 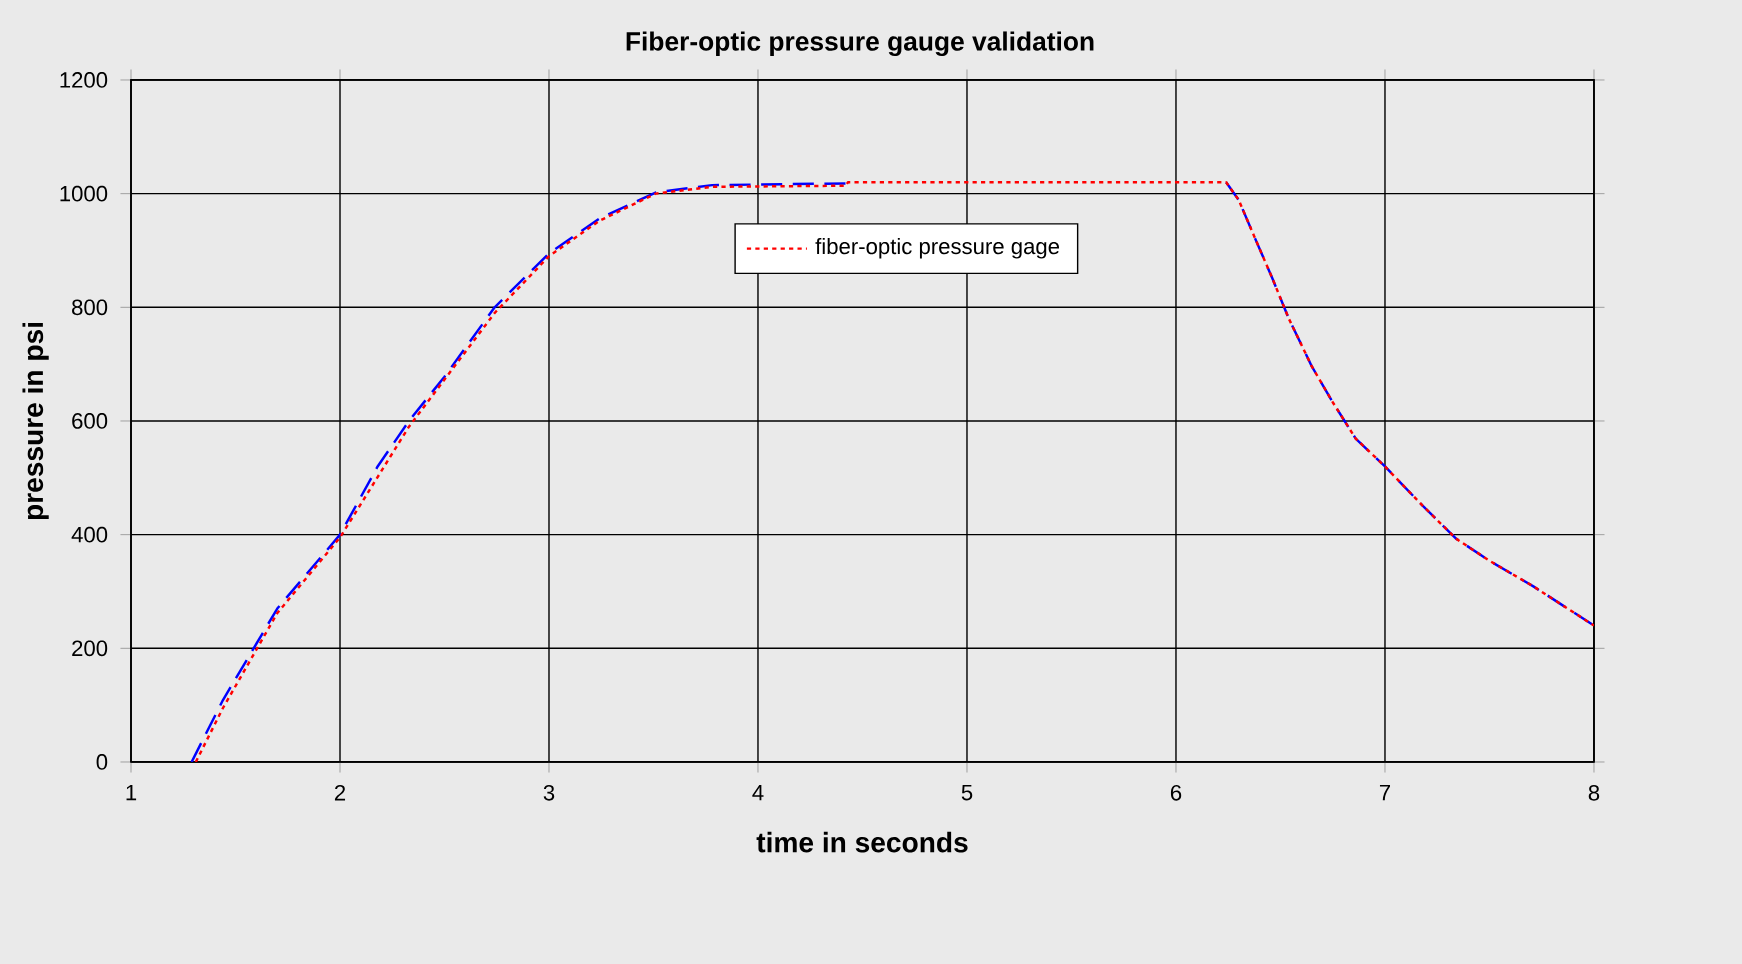 What do you see at coordinates (84, 80) in the screenshot?
I see `y-tick-label: 1200` at bounding box center [84, 80].